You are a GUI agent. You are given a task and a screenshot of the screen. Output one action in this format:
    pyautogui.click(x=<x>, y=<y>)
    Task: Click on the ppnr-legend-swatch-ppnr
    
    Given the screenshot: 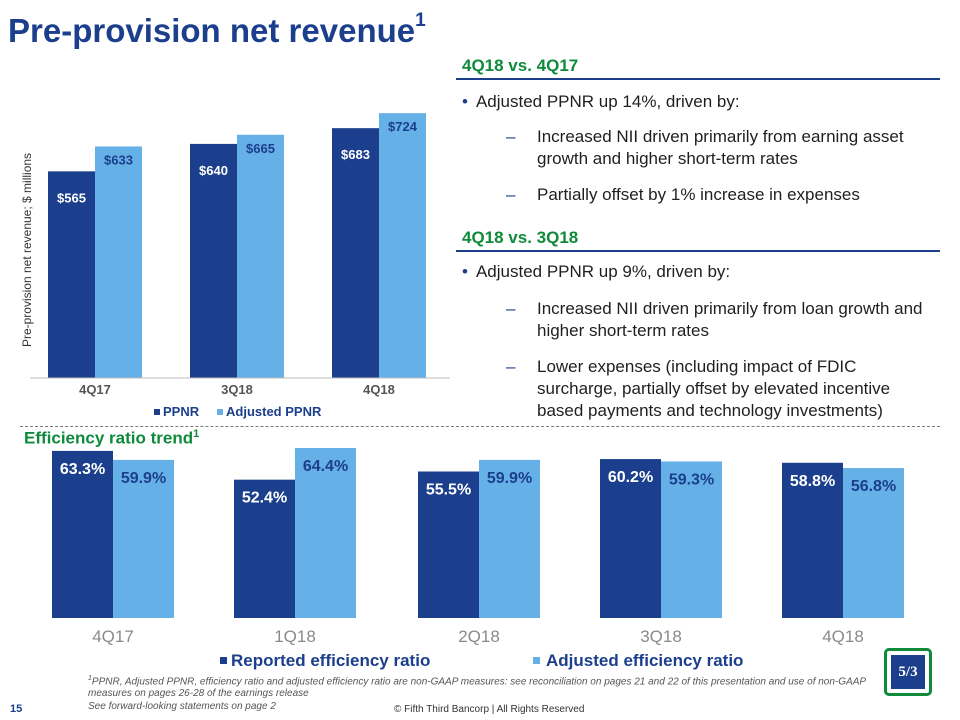 What is the action you would take?
    pyautogui.click(x=157, y=412)
    